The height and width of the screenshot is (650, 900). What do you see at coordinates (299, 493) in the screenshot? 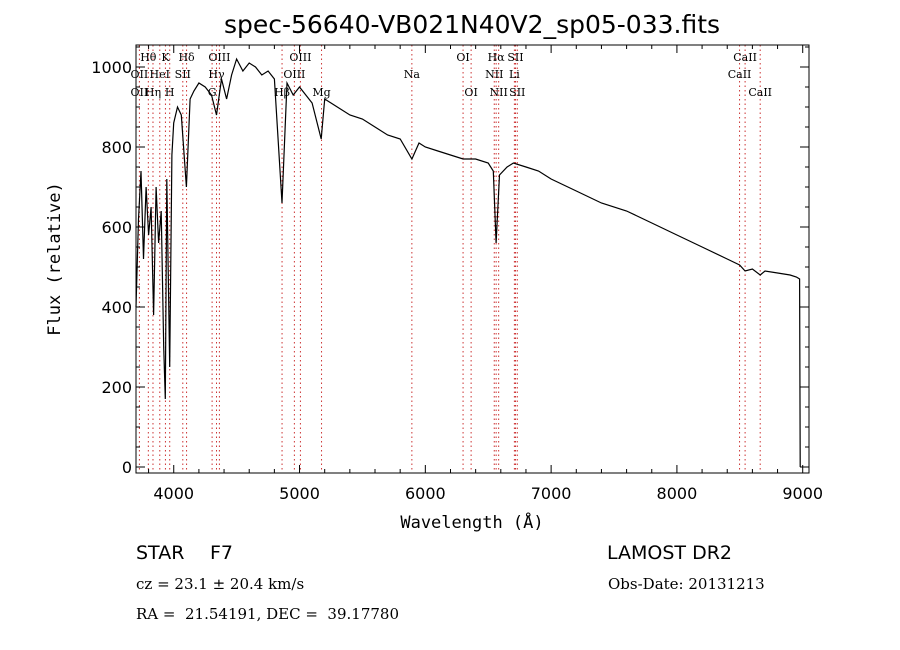
I see `x-tick-label: 5000` at bounding box center [299, 493].